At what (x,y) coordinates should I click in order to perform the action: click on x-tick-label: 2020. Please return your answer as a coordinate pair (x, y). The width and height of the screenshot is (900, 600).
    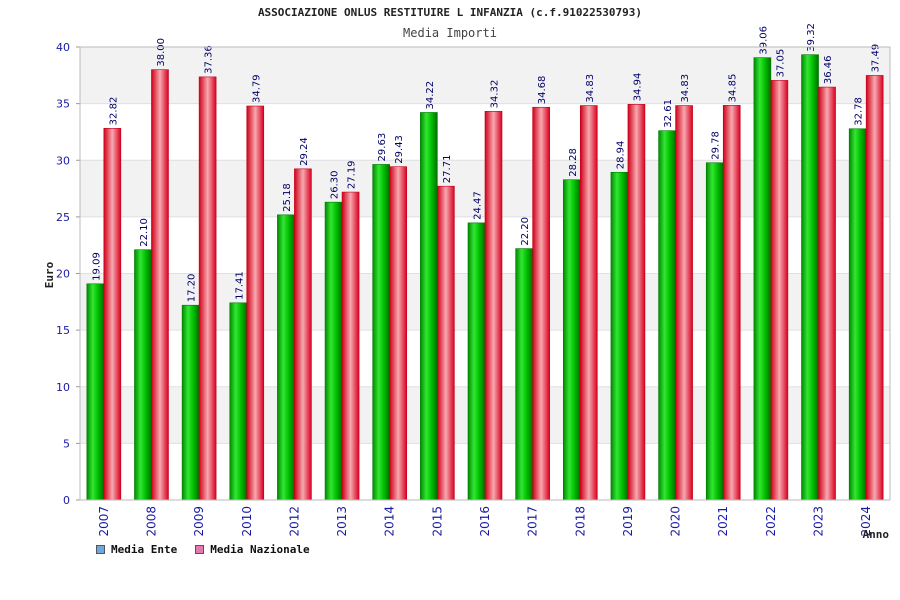
    Looking at the image, I should click on (676, 521).